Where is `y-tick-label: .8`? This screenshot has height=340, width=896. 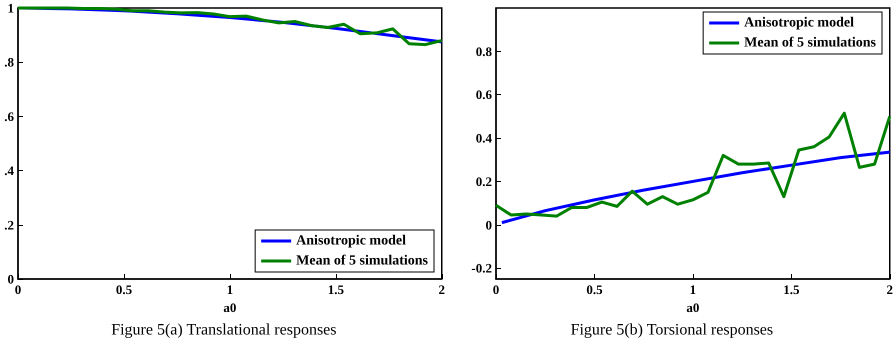
y-tick-label: .8 is located at coordinates (9, 62).